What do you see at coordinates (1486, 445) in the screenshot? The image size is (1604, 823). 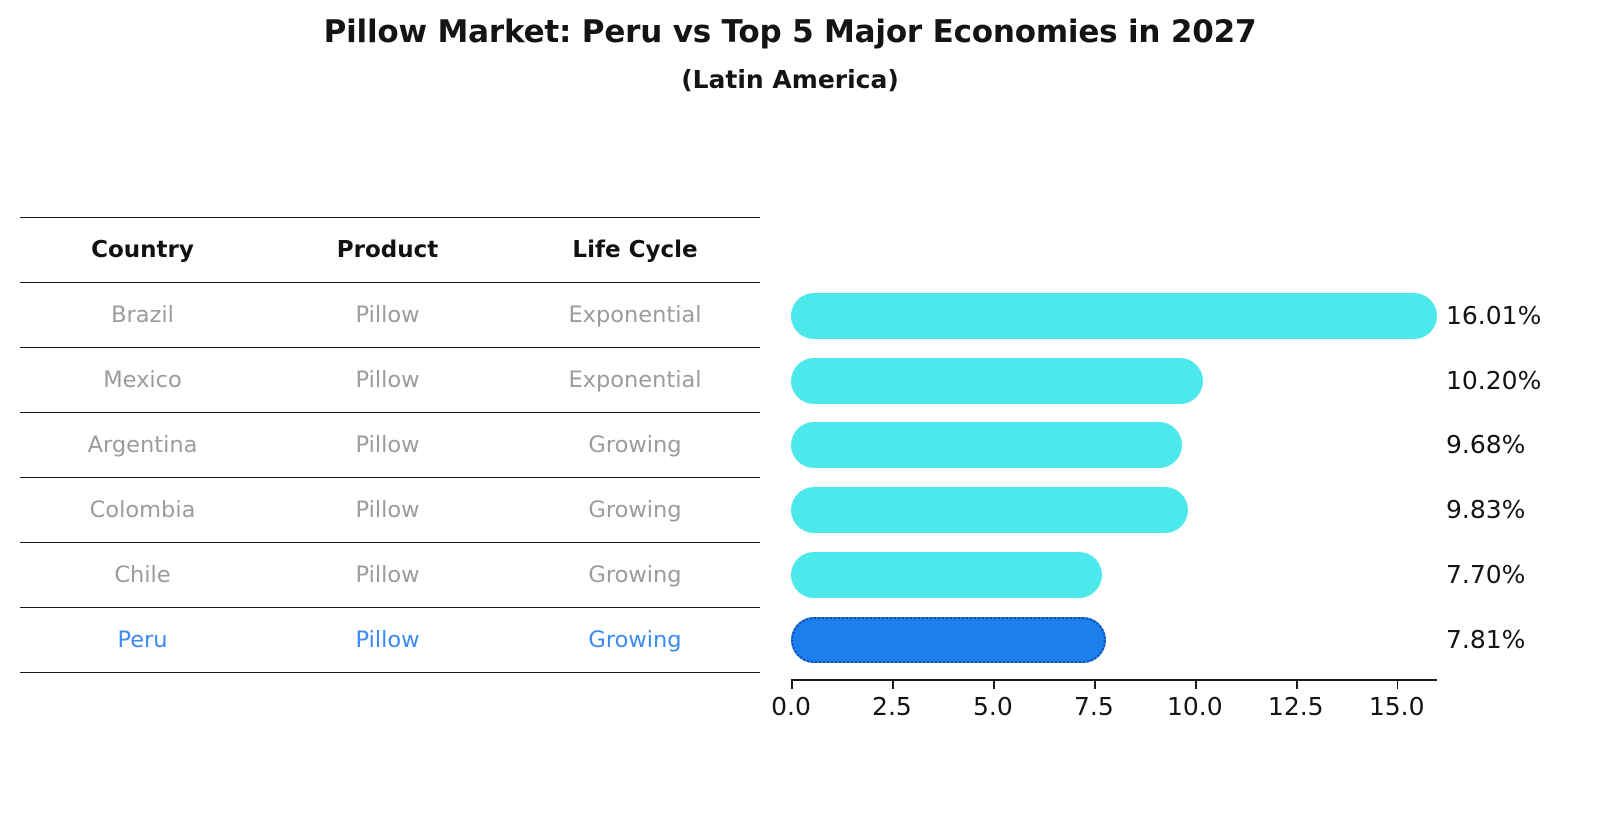 I see `bar-value-label: 9.68%` at bounding box center [1486, 445].